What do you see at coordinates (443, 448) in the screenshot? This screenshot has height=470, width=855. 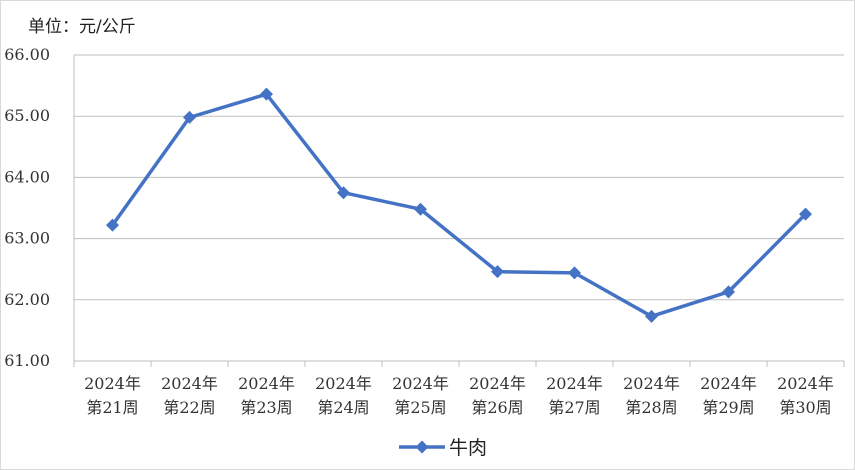 I see `legend: 牛肉` at bounding box center [443, 448].